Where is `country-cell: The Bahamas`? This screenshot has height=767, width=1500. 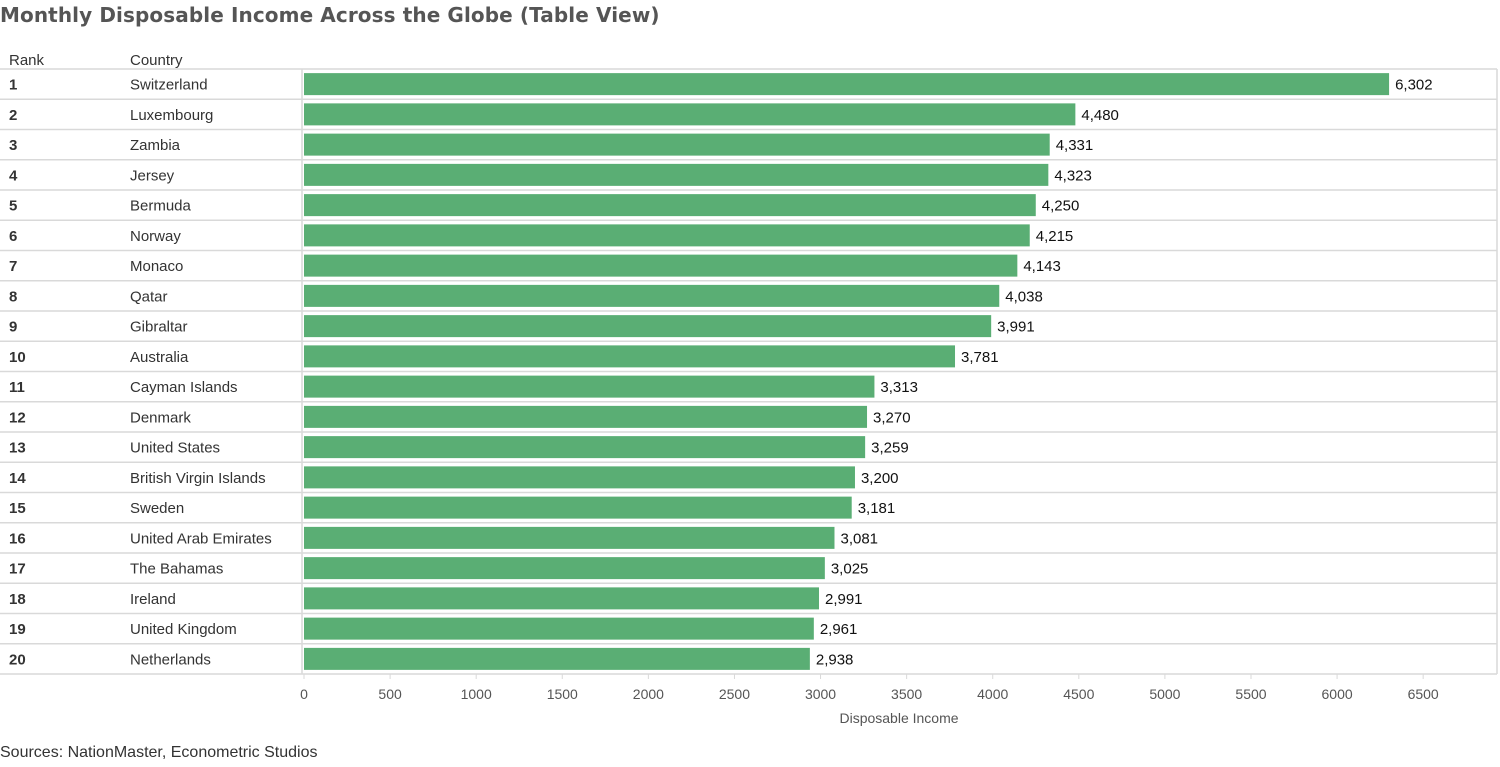 country-cell: The Bahamas is located at coordinates (176, 569).